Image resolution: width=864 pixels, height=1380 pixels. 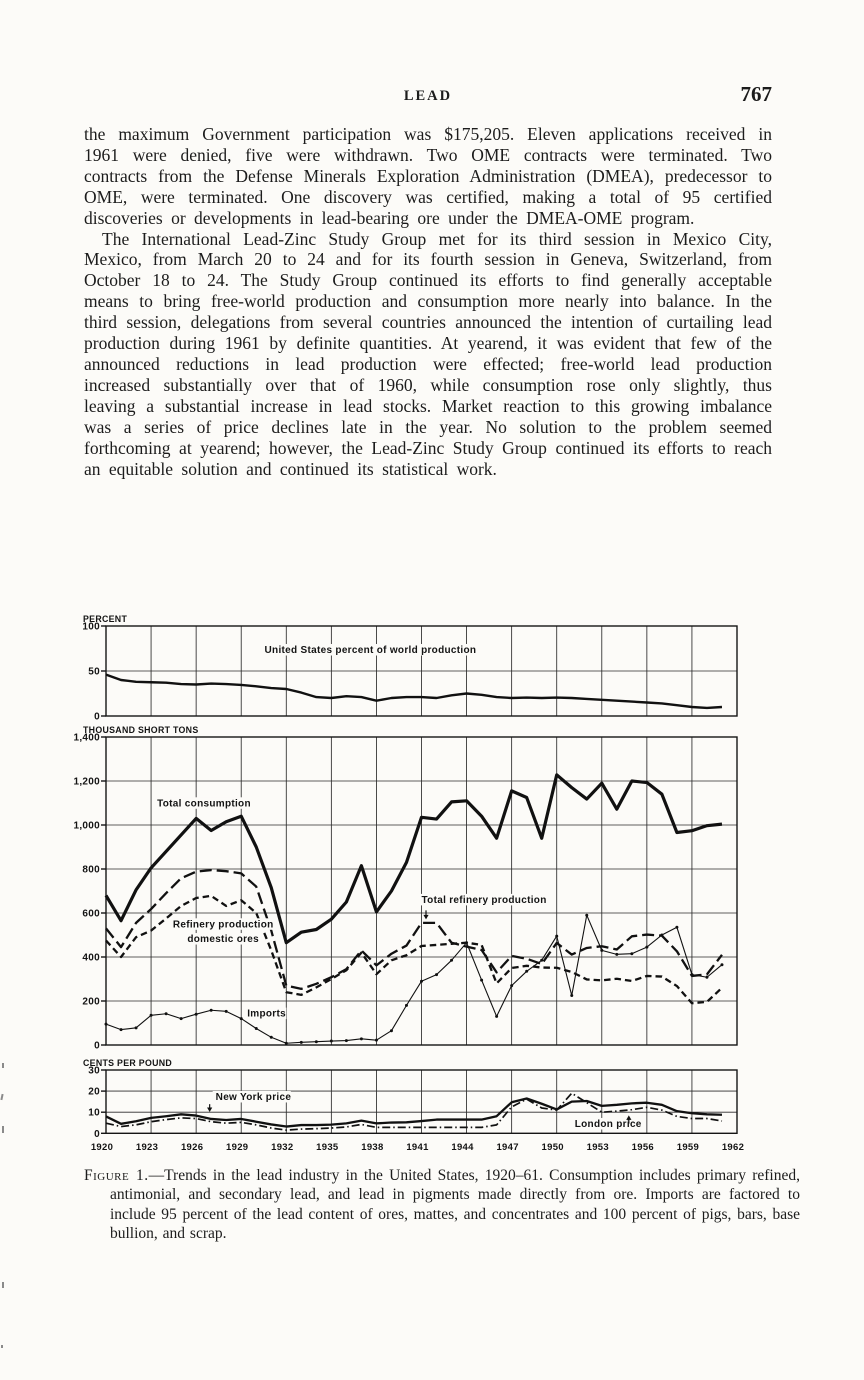 I want to click on svg-text: 1926, so click(x=192, y=1147).